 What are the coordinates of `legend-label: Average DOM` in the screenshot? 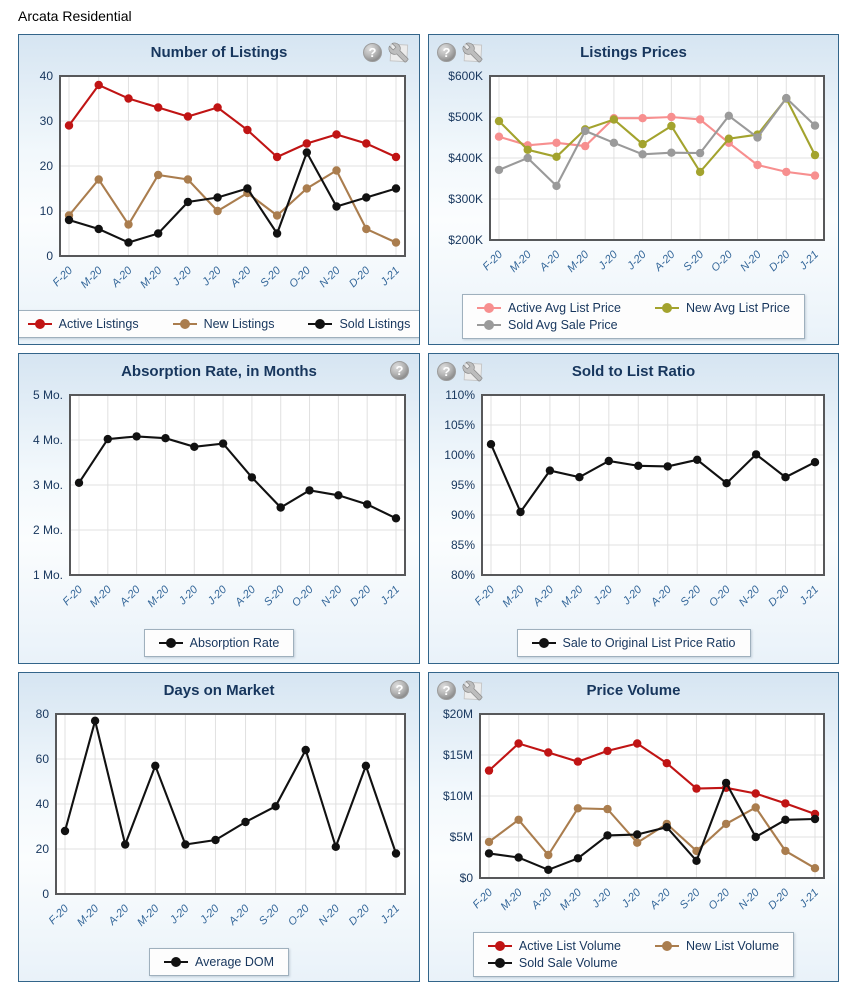 It's located at (234, 962).